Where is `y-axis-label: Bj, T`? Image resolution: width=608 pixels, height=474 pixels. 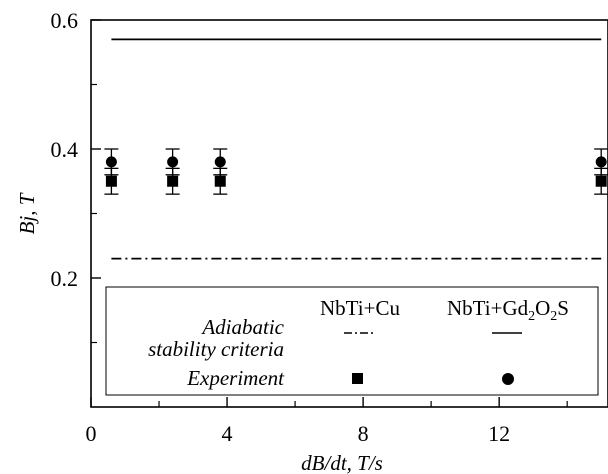
y-axis-label: Bj, T is located at coordinates (27, 213).